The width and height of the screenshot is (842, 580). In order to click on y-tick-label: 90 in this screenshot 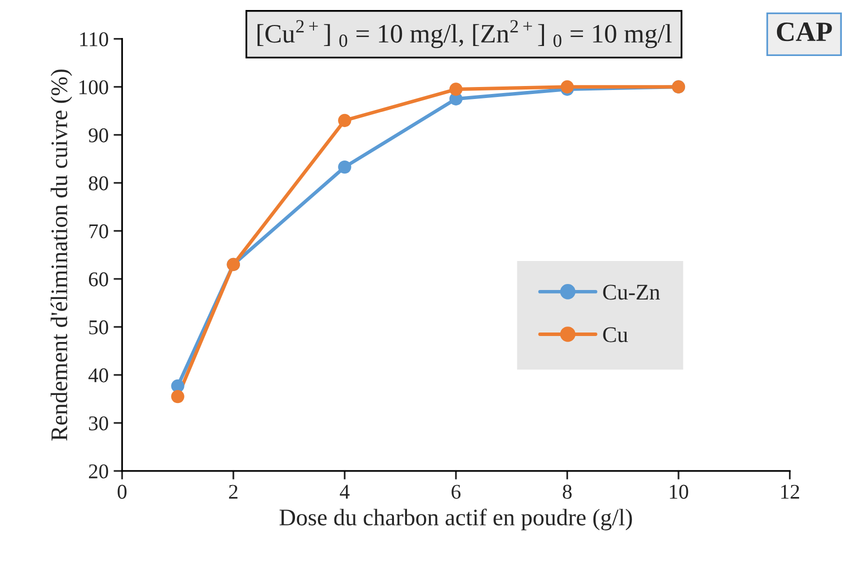, I will do `click(98, 135)`.